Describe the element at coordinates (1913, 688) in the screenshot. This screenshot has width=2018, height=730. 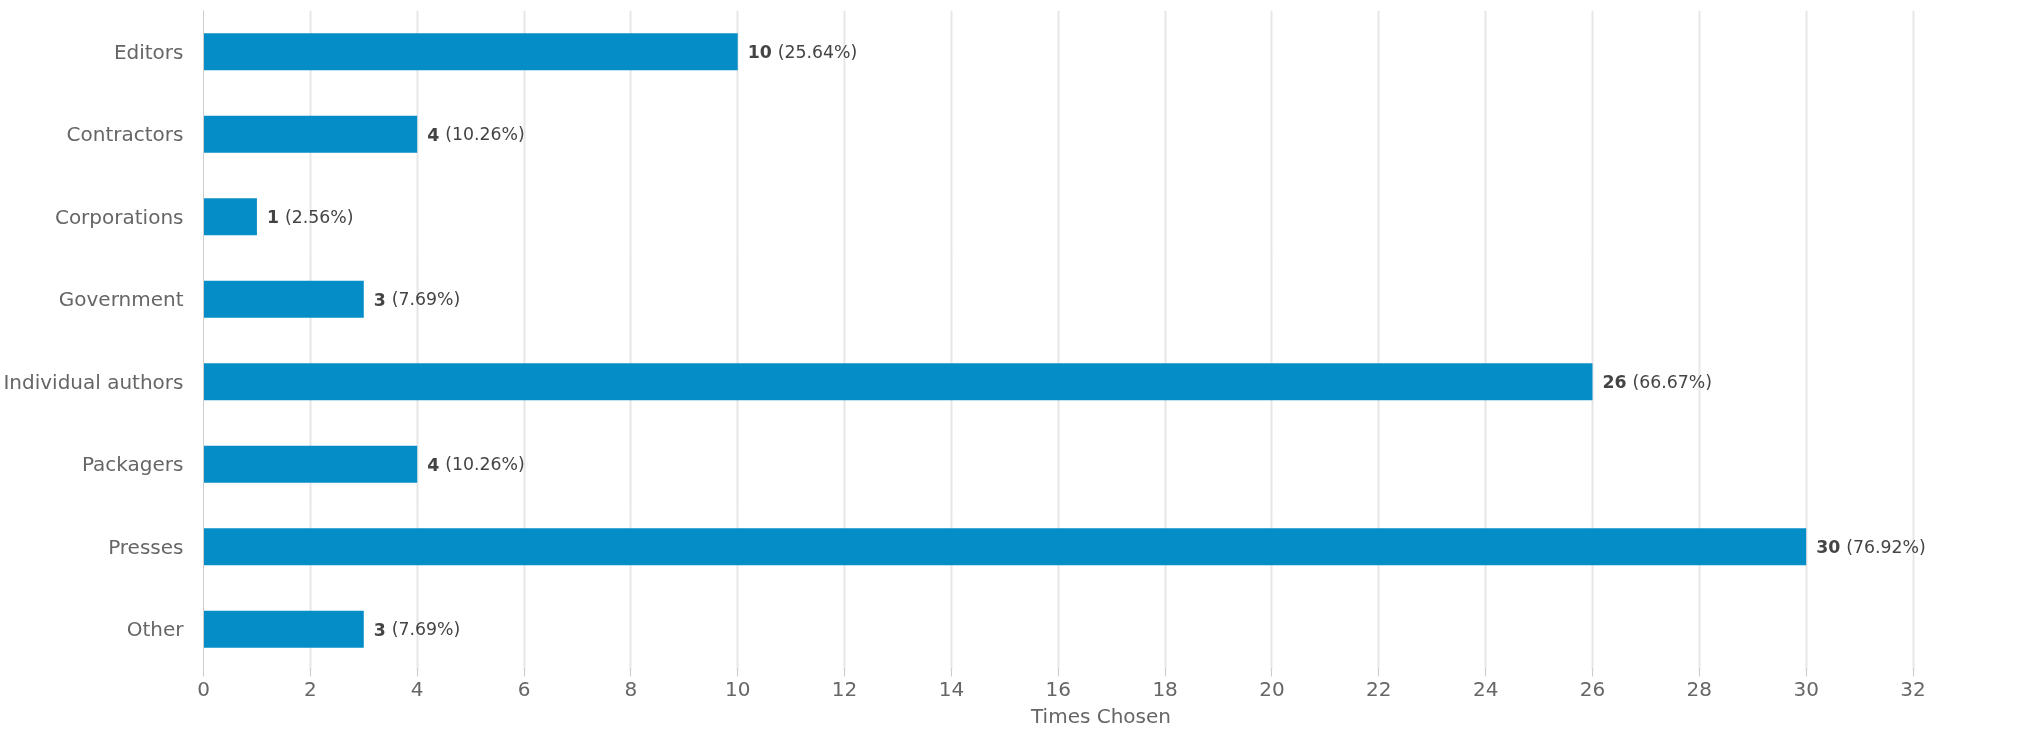
I see `x-tick-label: 32` at that location.